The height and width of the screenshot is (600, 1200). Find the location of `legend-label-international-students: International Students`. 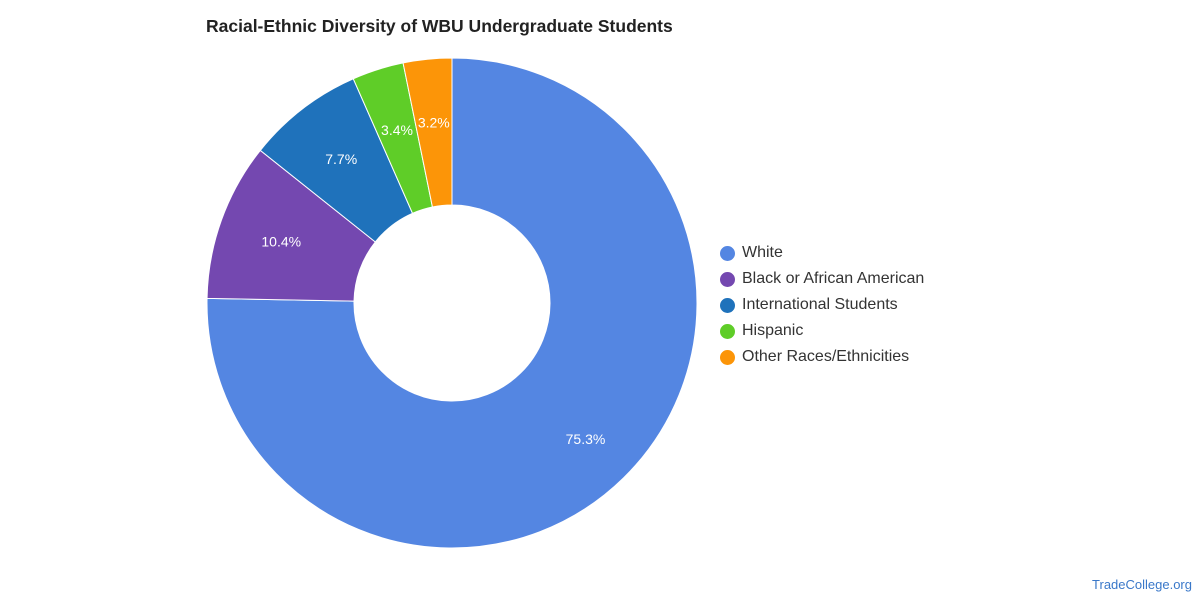

legend-label-international-students: International Students is located at coordinates (820, 304).